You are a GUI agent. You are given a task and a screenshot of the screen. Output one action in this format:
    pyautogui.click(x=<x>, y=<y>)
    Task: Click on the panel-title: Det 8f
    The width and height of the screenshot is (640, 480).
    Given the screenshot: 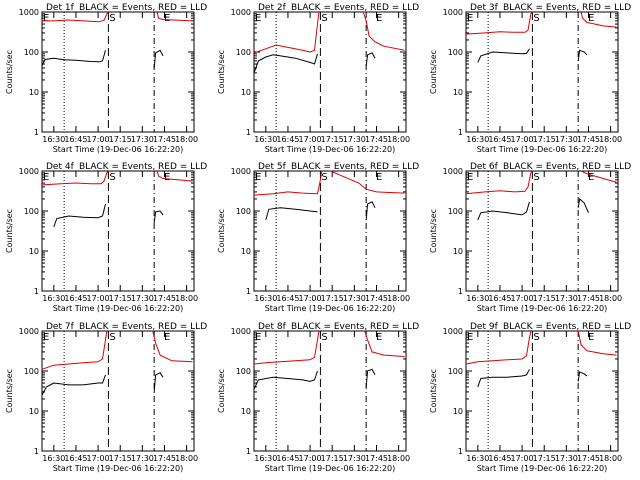 What is the action you would take?
    pyautogui.click(x=272, y=327)
    